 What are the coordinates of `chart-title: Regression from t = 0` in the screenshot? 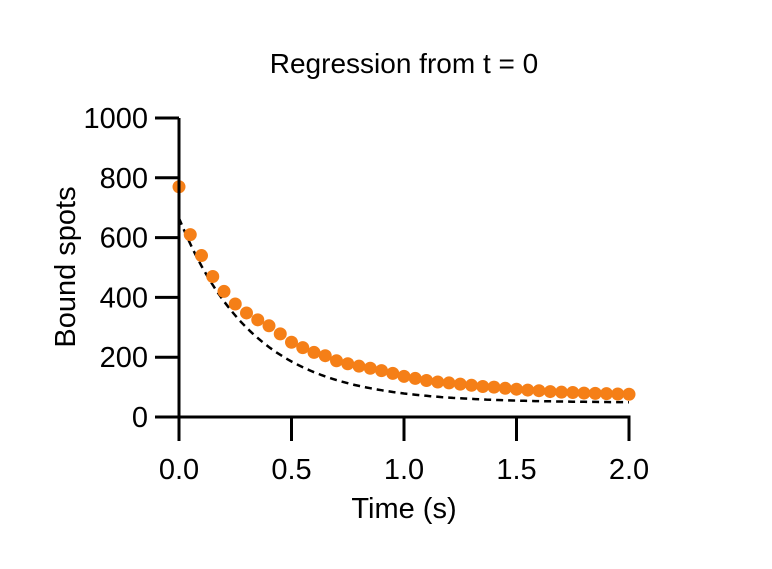 It's located at (404, 63).